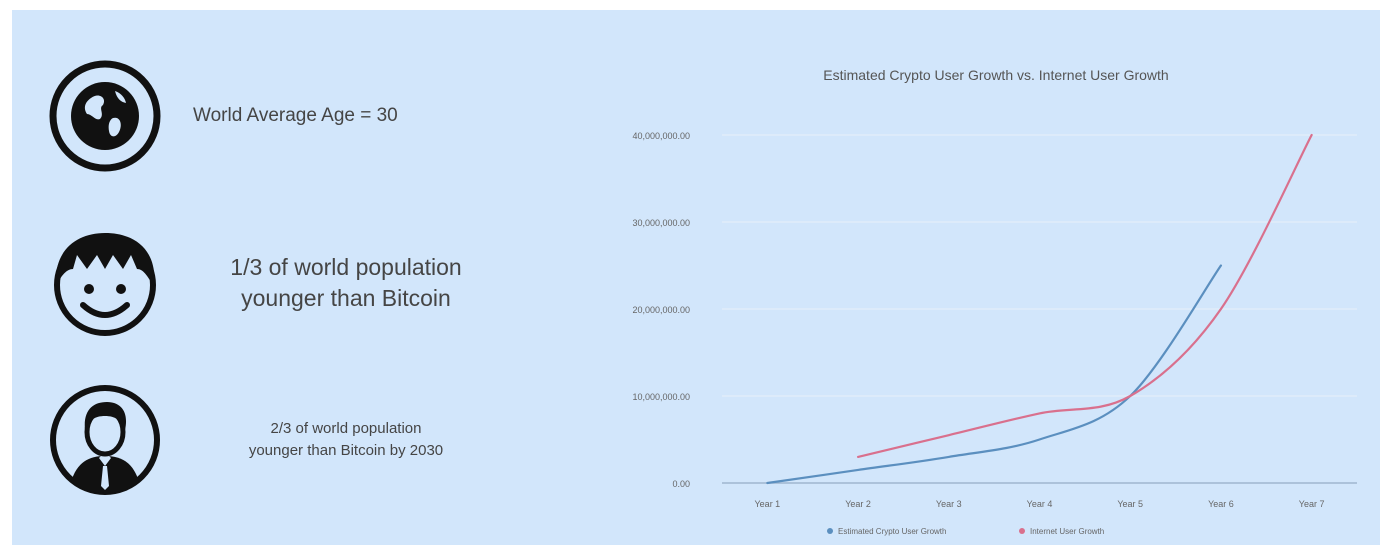  I want to click on stat-world-average-age: World Average Age = 30, so click(222, 116).